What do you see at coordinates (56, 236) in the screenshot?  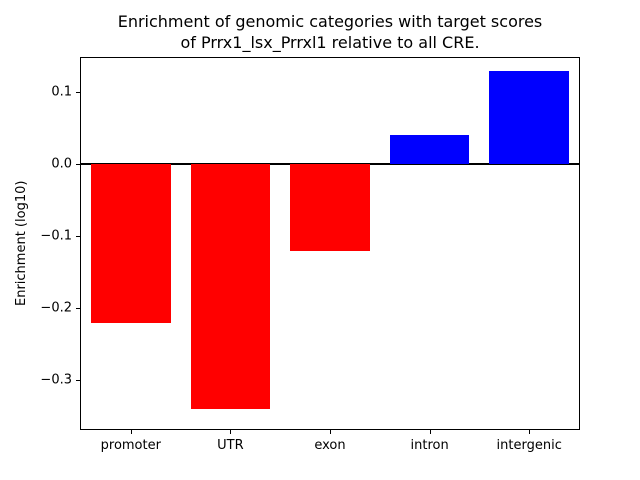 I see `y-tick-label: −0.1` at bounding box center [56, 236].